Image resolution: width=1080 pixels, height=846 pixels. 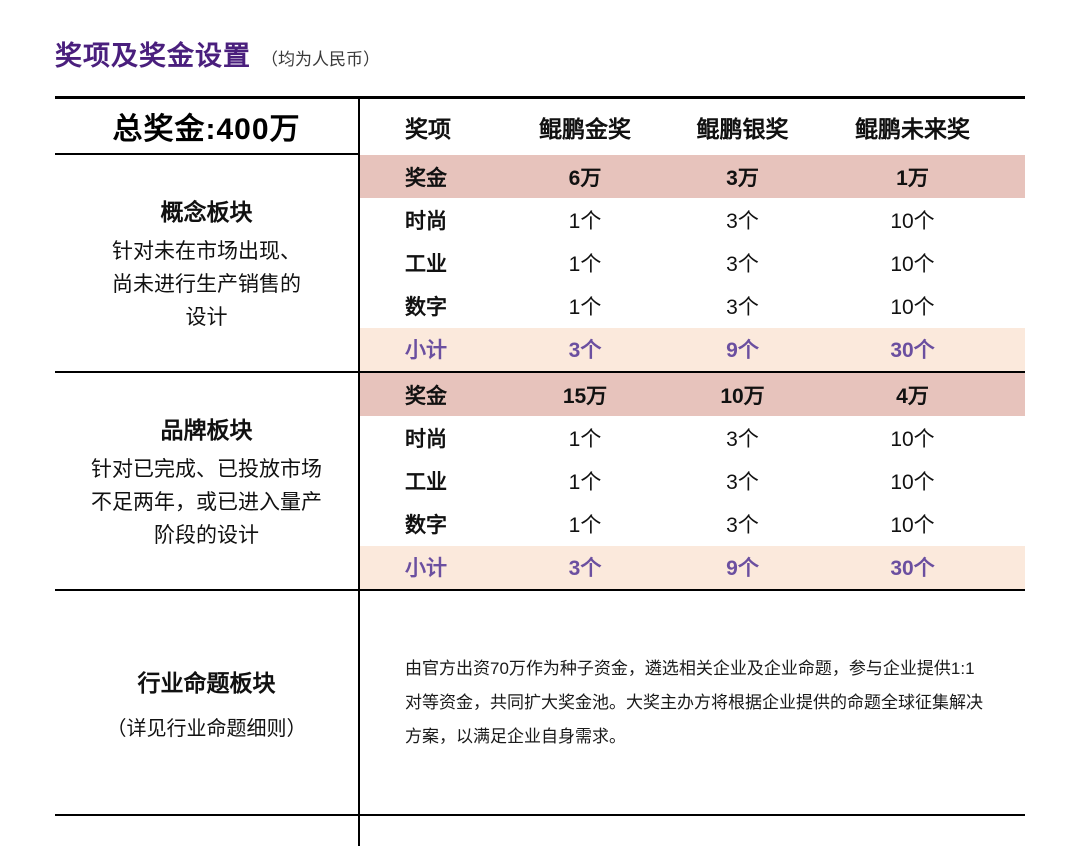 I want to click on section-description: 针对已完成、已投放市场 不足两年，或已进入量产 阶段的设计, so click(x=206, y=502).